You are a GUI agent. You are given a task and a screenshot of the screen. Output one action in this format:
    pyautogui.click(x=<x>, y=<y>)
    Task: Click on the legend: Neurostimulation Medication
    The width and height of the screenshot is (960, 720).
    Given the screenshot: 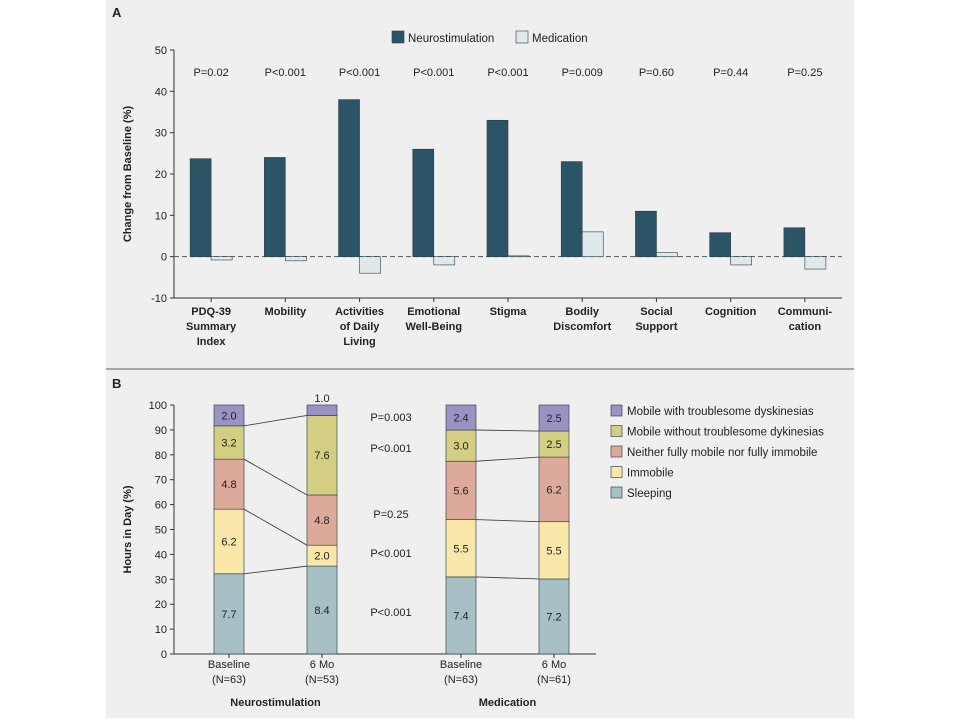 What is the action you would take?
    pyautogui.click(x=489, y=37)
    